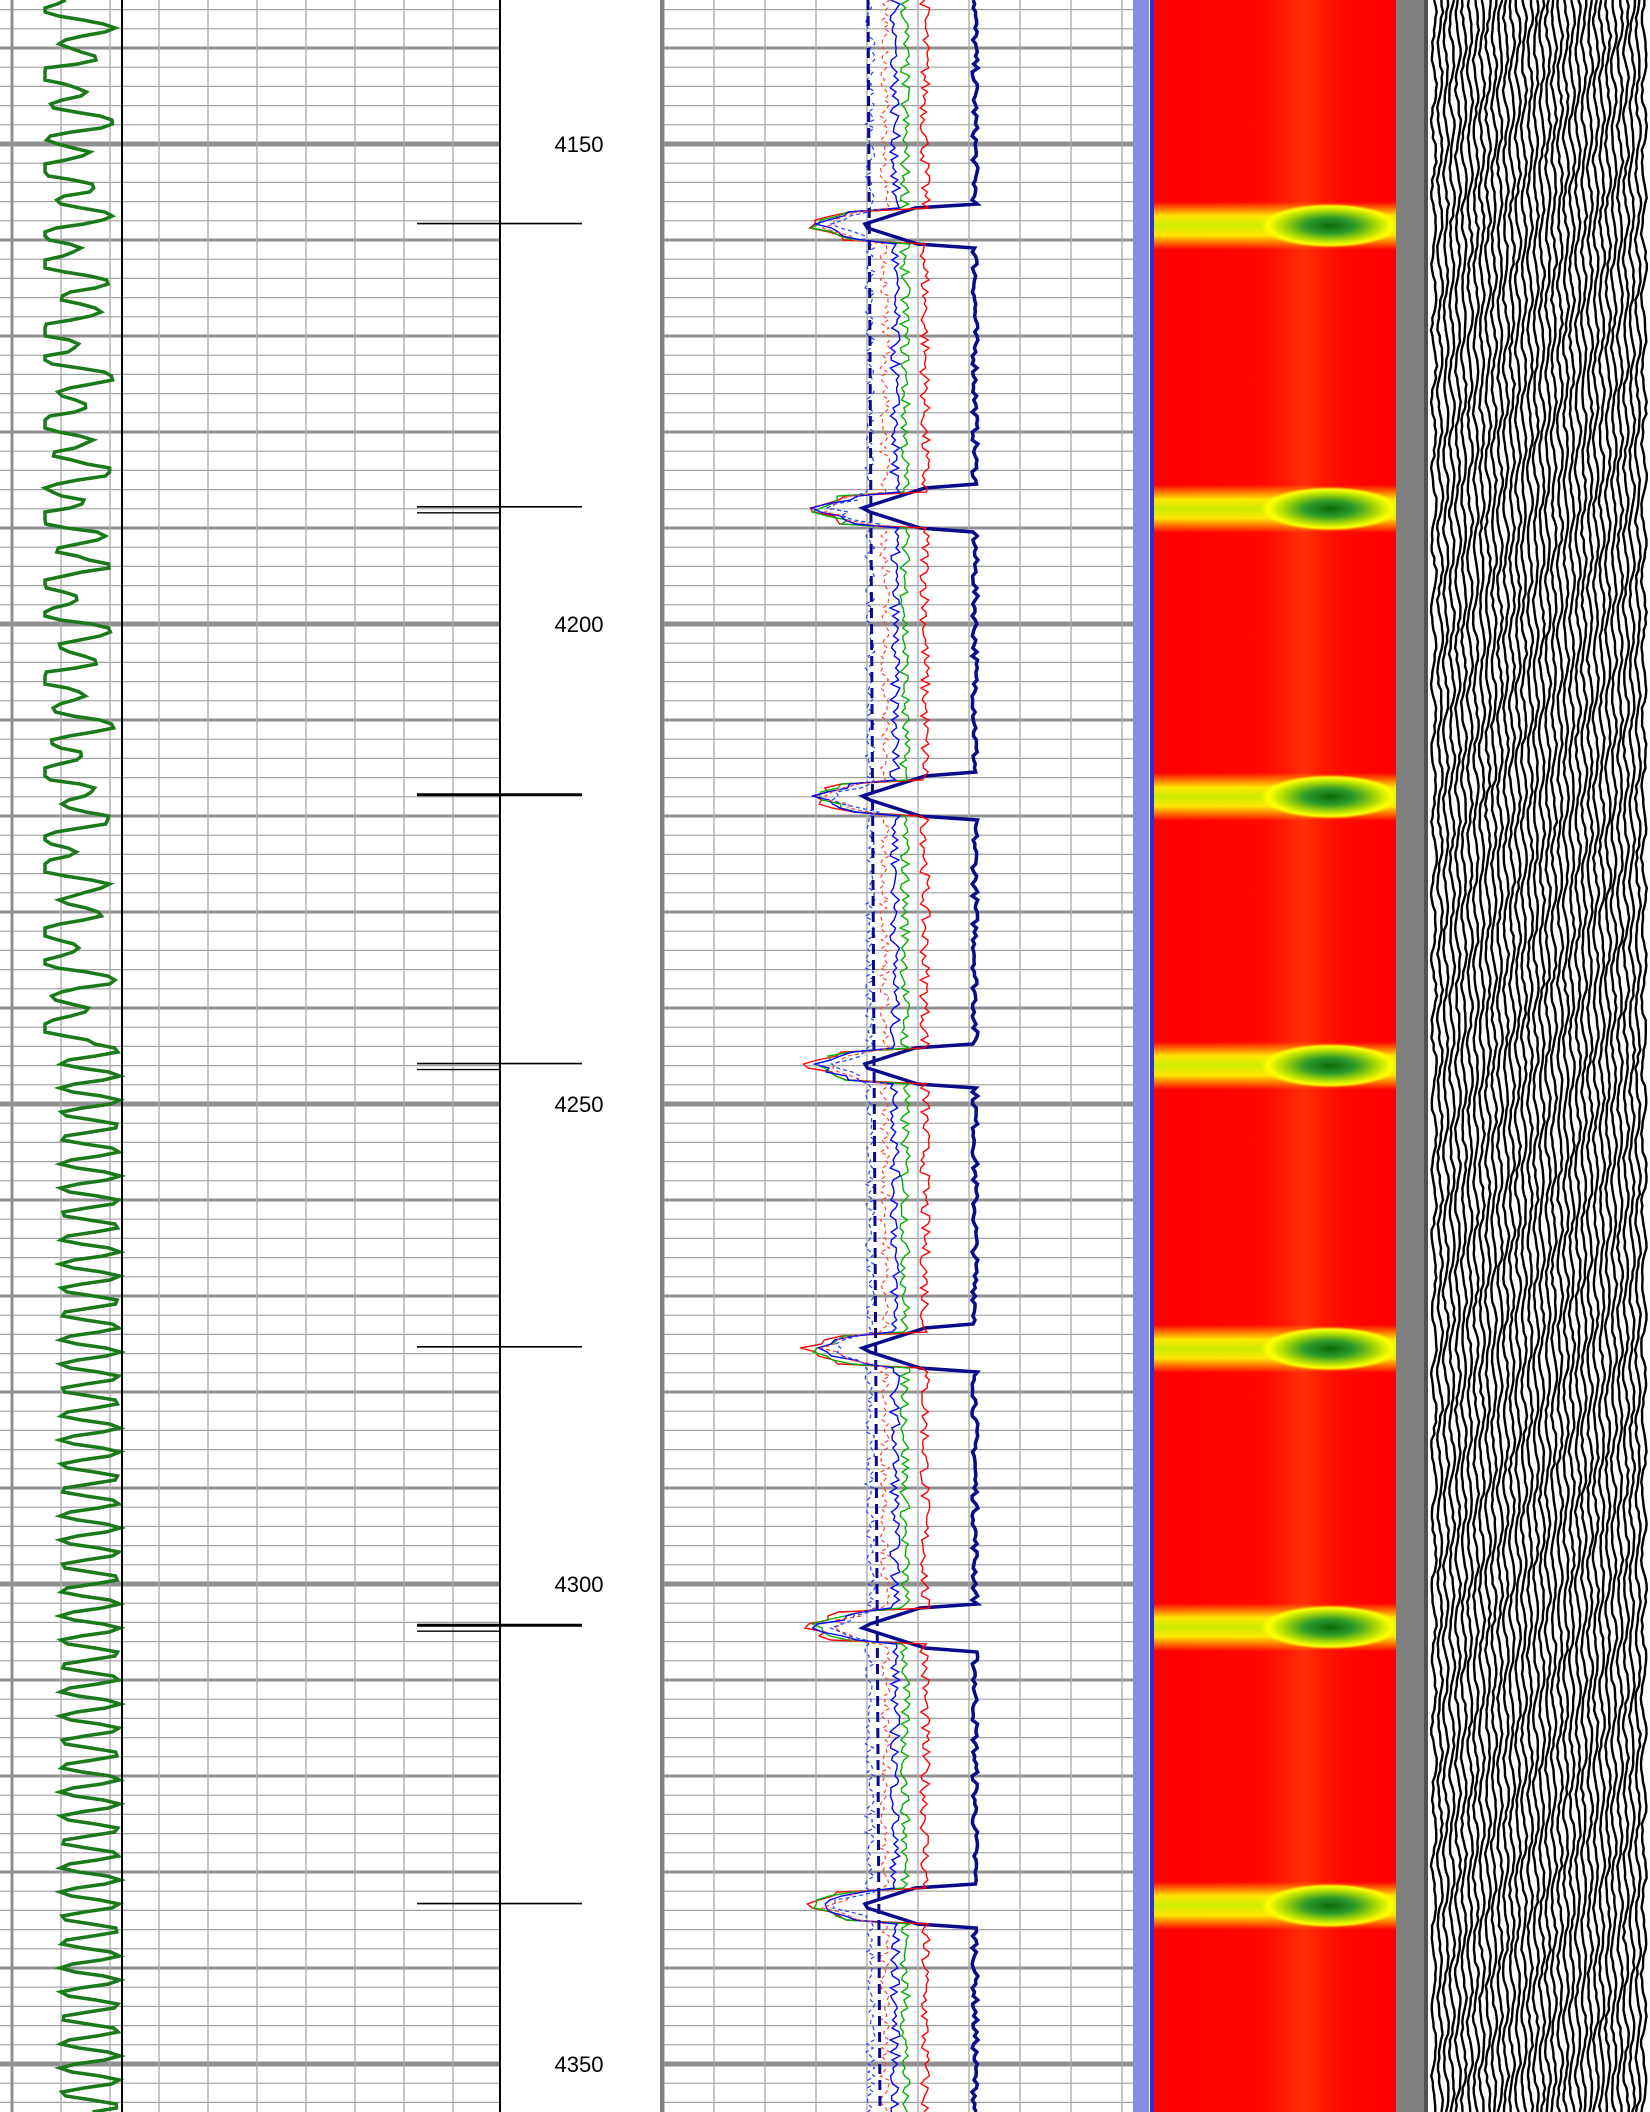  Describe the element at coordinates (579, 1584) in the screenshot. I see `depth-label: 4300` at that location.